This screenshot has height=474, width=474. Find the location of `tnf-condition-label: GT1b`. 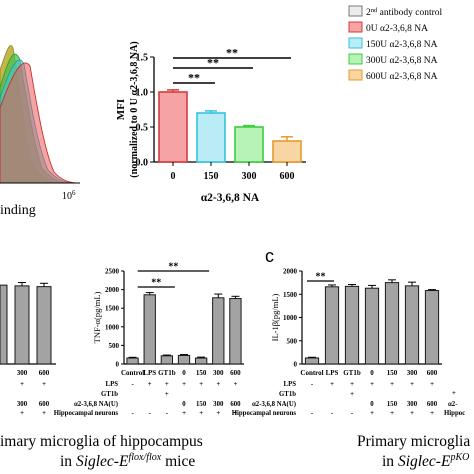

tnf-condition-label: GT1b is located at coordinates (109, 394).